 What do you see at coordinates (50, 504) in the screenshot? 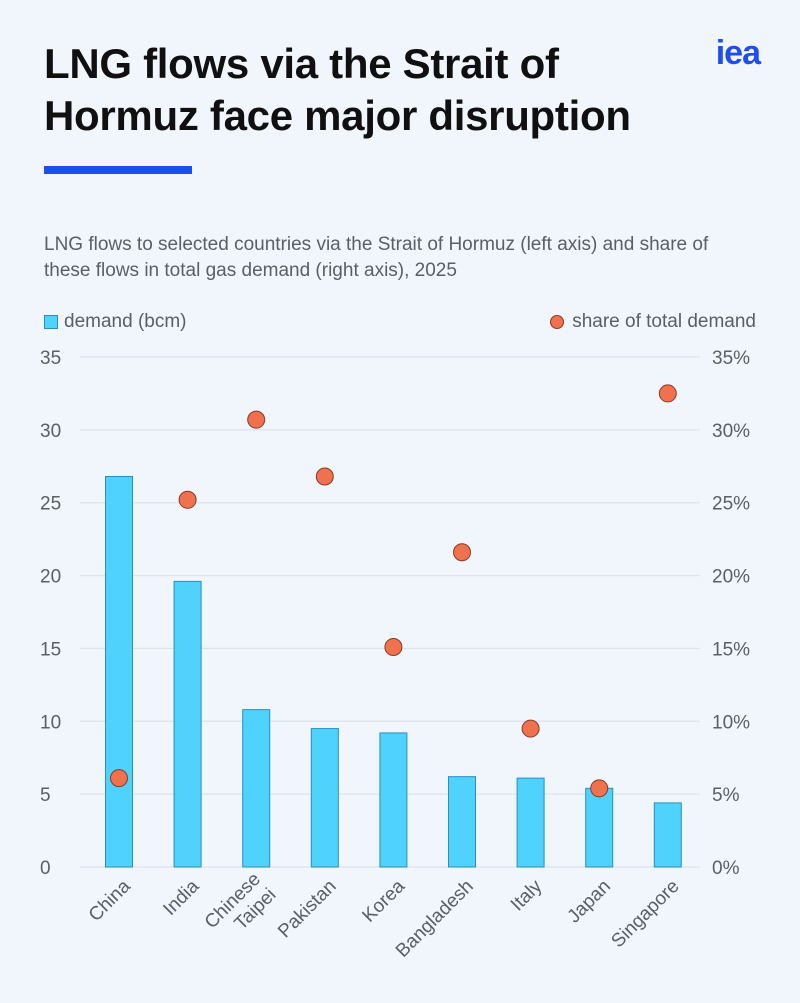
I see `y-left-tick-label: 25` at bounding box center [50, 504].